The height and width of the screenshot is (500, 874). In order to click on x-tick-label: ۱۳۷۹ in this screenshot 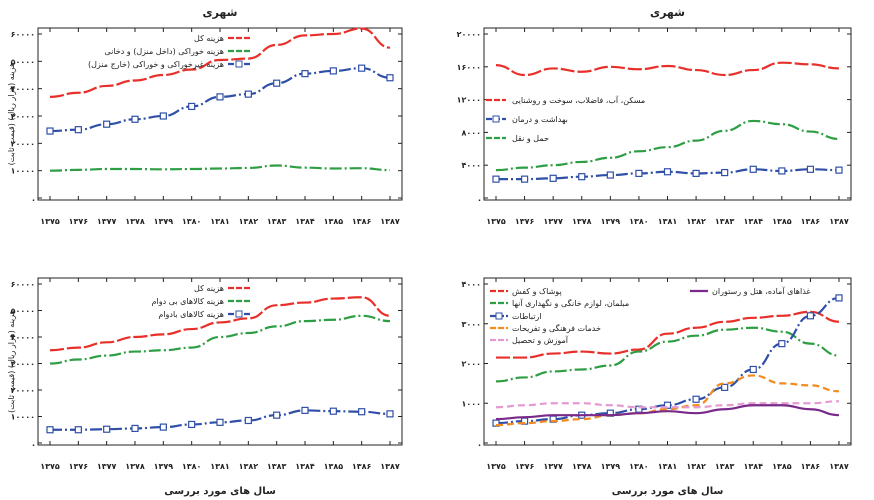, I will do `click(611, 221)`.